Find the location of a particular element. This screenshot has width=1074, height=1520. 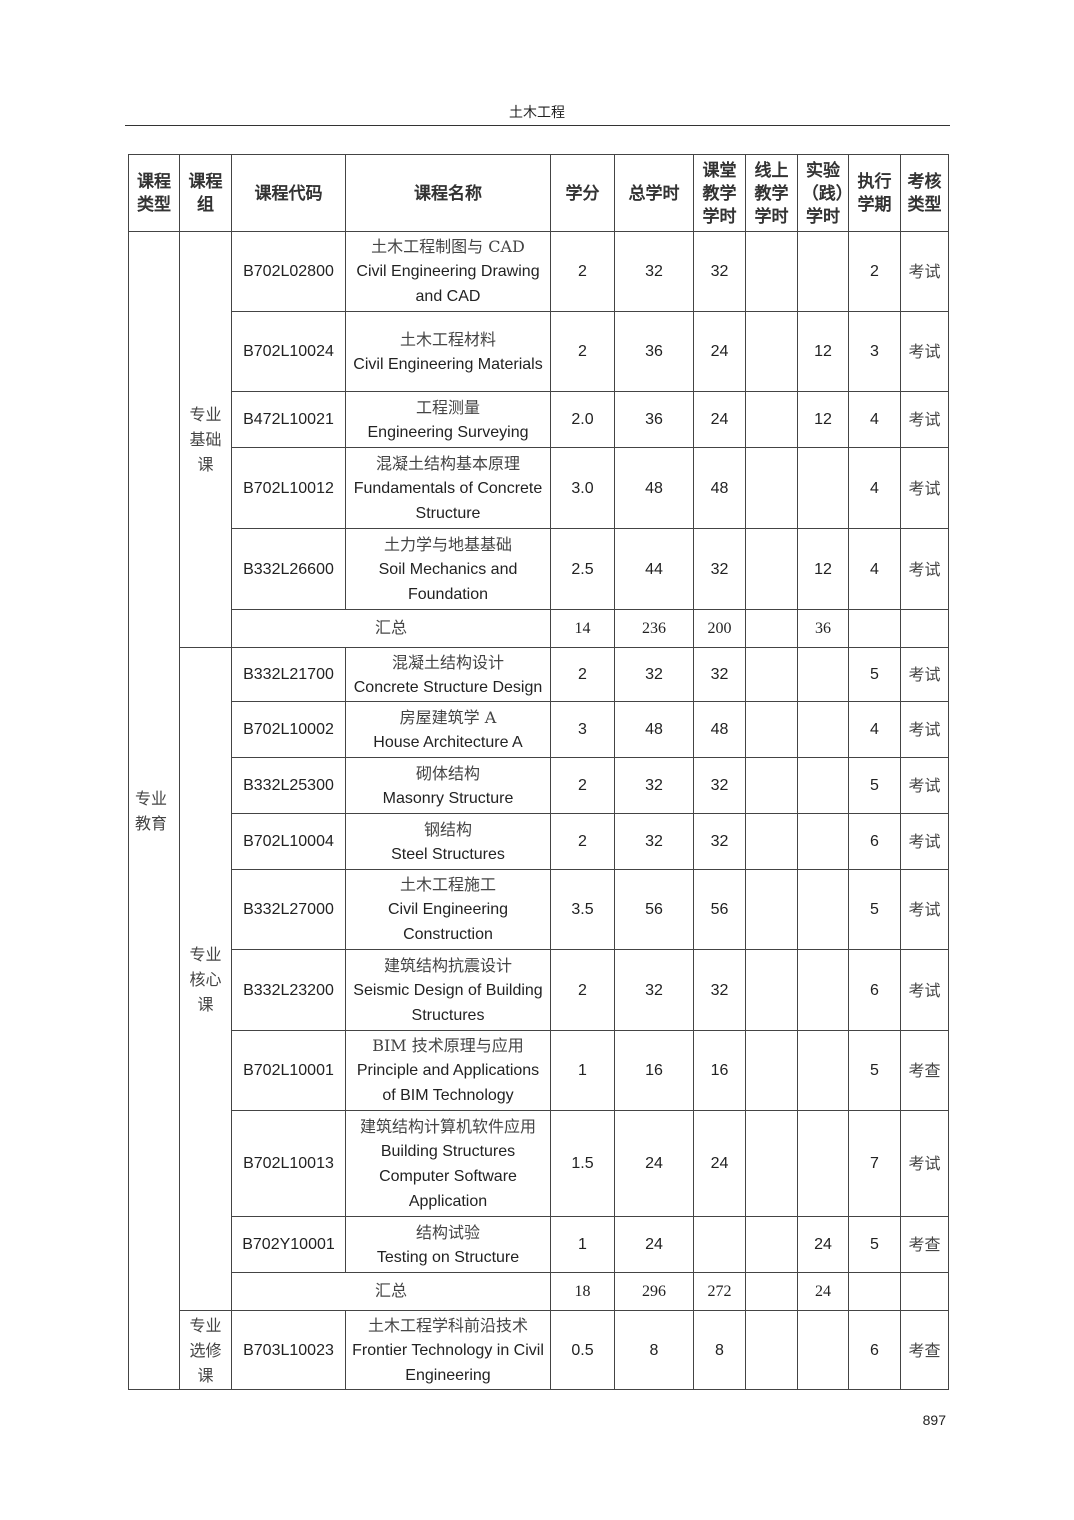

summary-row: 汇总 14 236 200 36 is located at coordinates (539, 628).